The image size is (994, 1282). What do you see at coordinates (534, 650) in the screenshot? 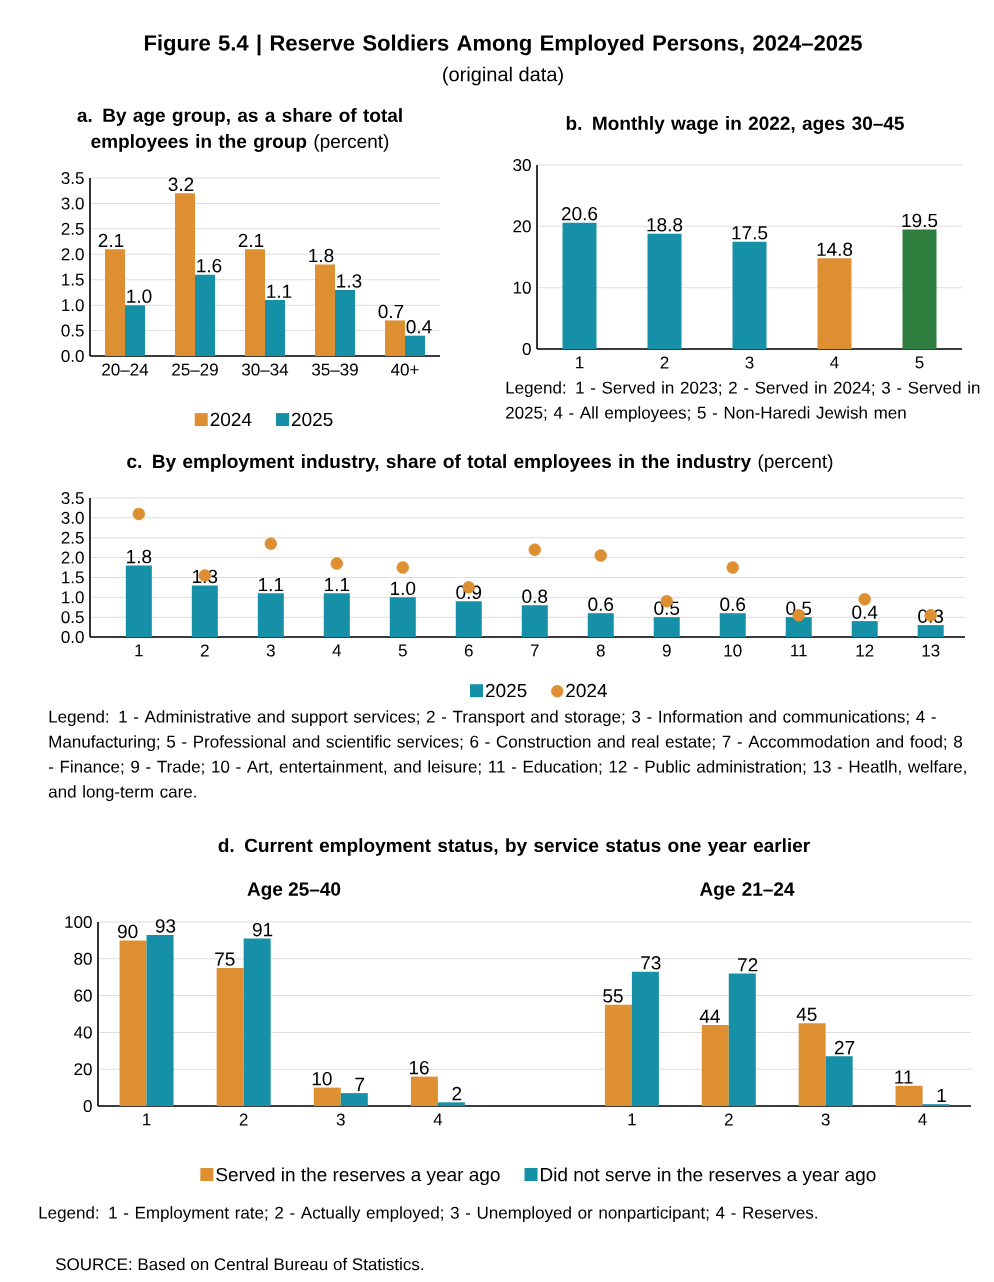
I see `x-tick-label: 7` at bounding box center [534, 650].